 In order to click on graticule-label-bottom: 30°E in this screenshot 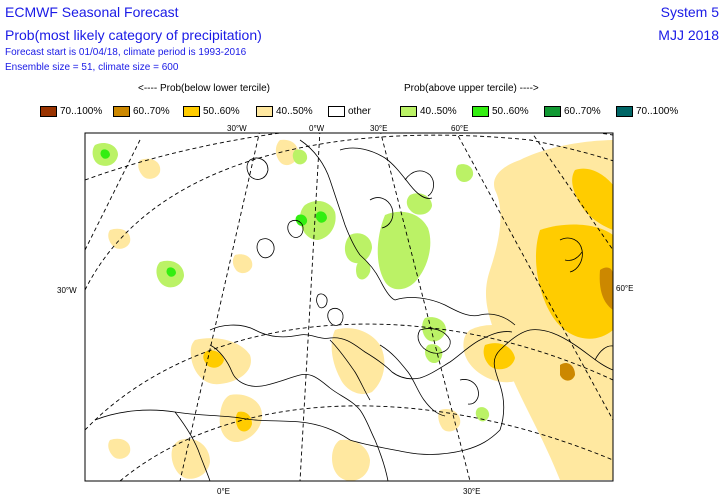, I will do `click(471, 491)`.